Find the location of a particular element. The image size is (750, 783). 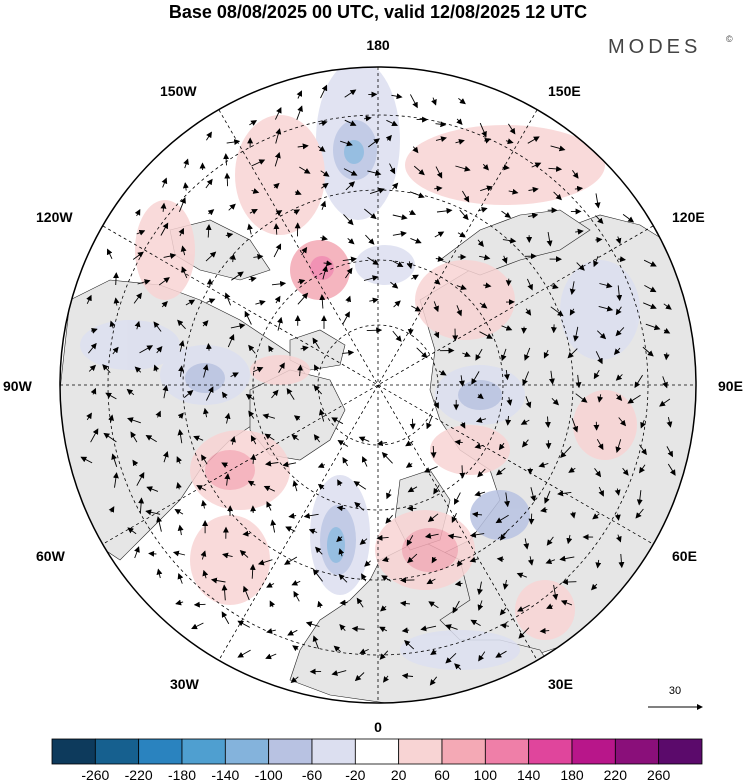

lon-label-120w: 120W is located at coordinates (54, 217).